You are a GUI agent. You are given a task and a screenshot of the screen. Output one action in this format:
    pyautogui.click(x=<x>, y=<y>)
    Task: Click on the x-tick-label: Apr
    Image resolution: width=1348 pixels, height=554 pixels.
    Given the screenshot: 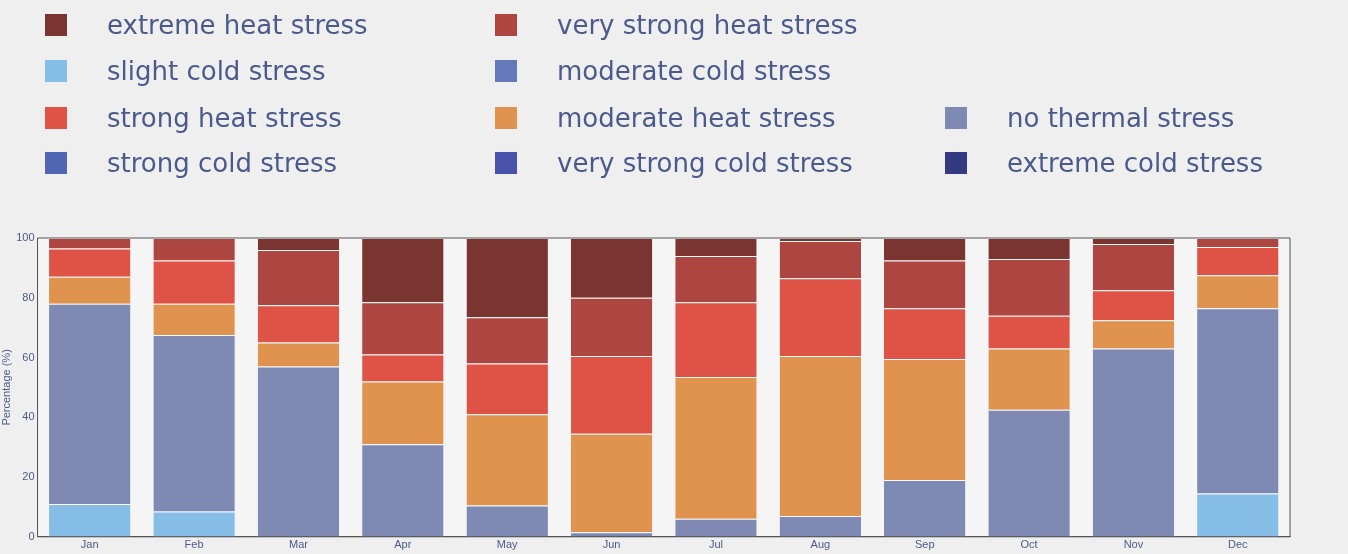 What is the action you would take?
    pyautogui.click(x=403, y=544)
    